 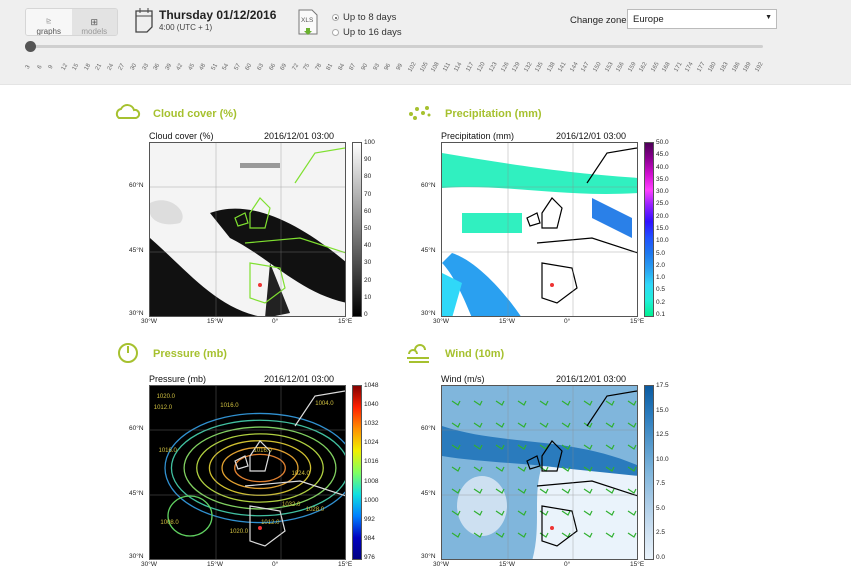 What do you see at coordinates (661, 314) in the screenshot?
I see `colorbar-label: 0.1` at bounding box center [661, 314].